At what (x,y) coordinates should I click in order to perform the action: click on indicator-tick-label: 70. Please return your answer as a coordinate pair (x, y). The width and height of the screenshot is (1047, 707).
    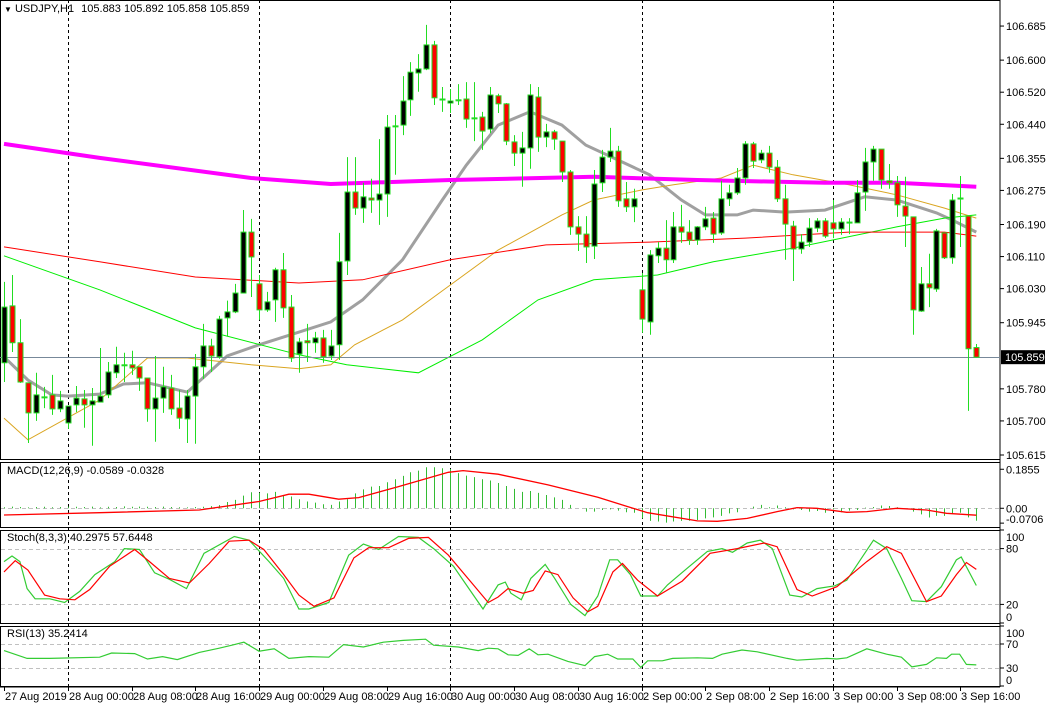
    Looking at the image, I should click on (1012, 645).